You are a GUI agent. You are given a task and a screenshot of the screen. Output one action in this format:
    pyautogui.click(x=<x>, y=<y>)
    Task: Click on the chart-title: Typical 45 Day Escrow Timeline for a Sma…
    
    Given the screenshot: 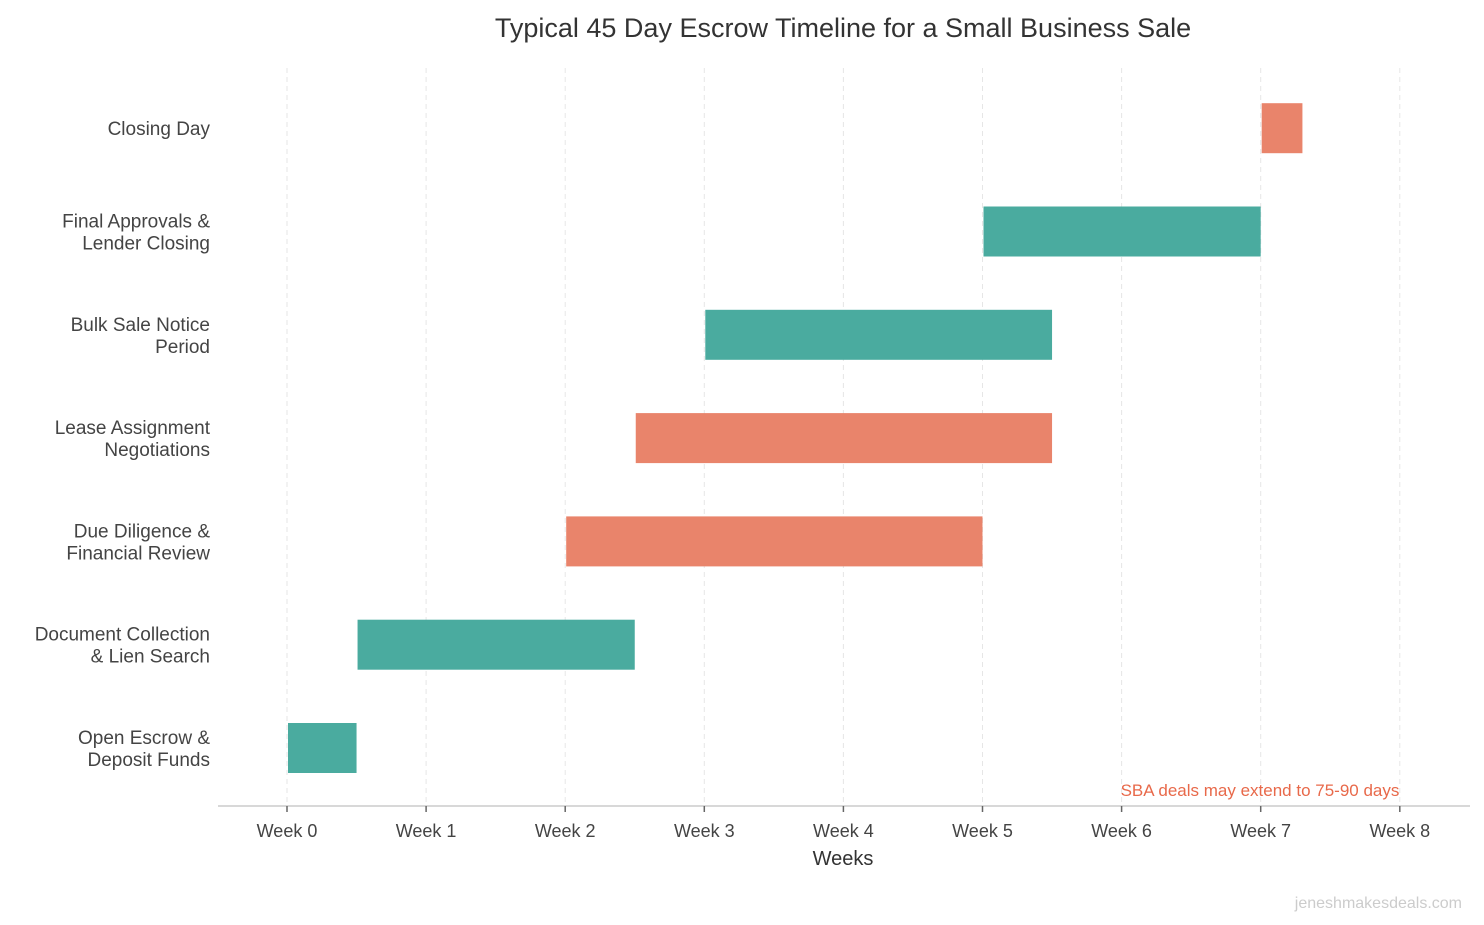 What is the action you would take?
    pyautogui.click(x=843, y=28)
    